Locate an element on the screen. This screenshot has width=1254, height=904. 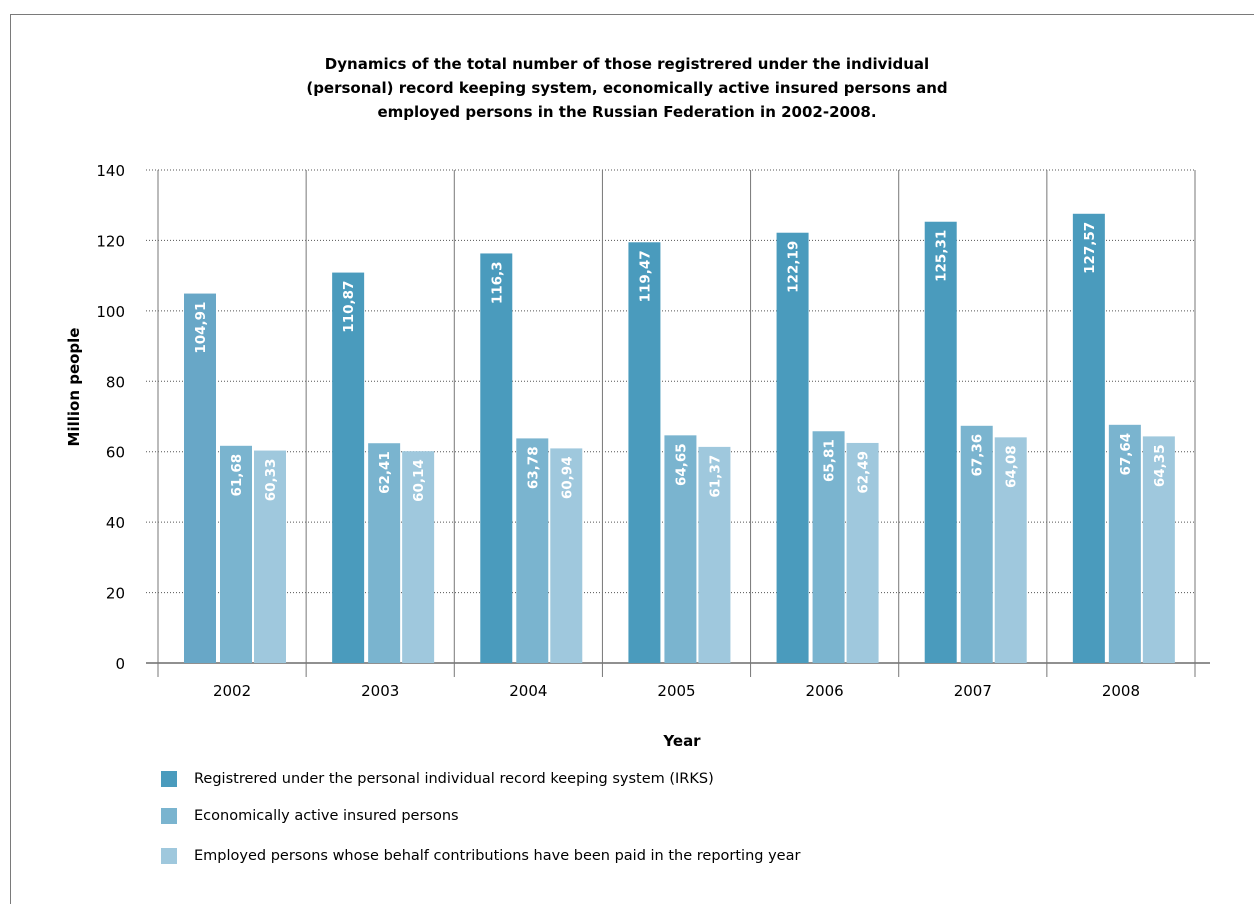
data-label-2002-series-0: 104,91 is located at coordinates (201, 328).